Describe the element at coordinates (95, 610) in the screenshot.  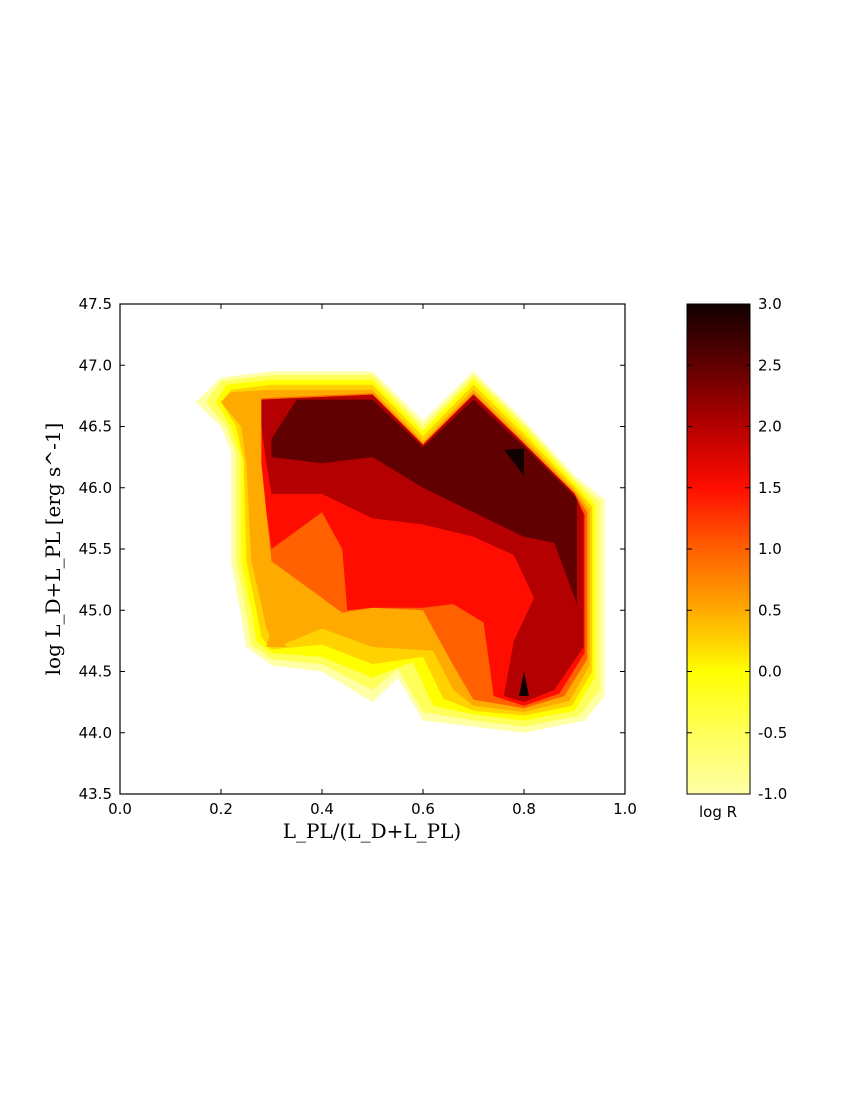
I see `y-tick-label-3: 45.0` at that location.